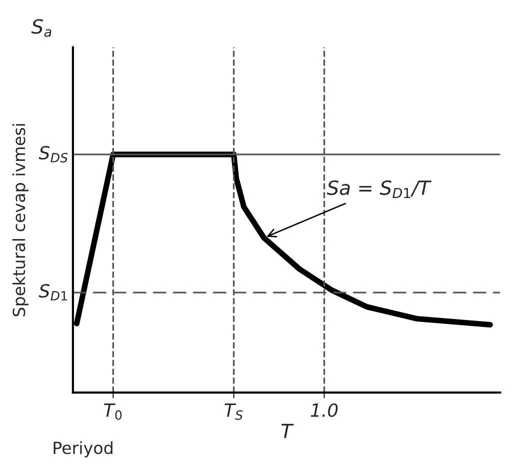  What do you see at coordinates (233, 412) in the screenshot?
I see `x-tick-label: T$_{S}$` at bounding box center [233, 412].